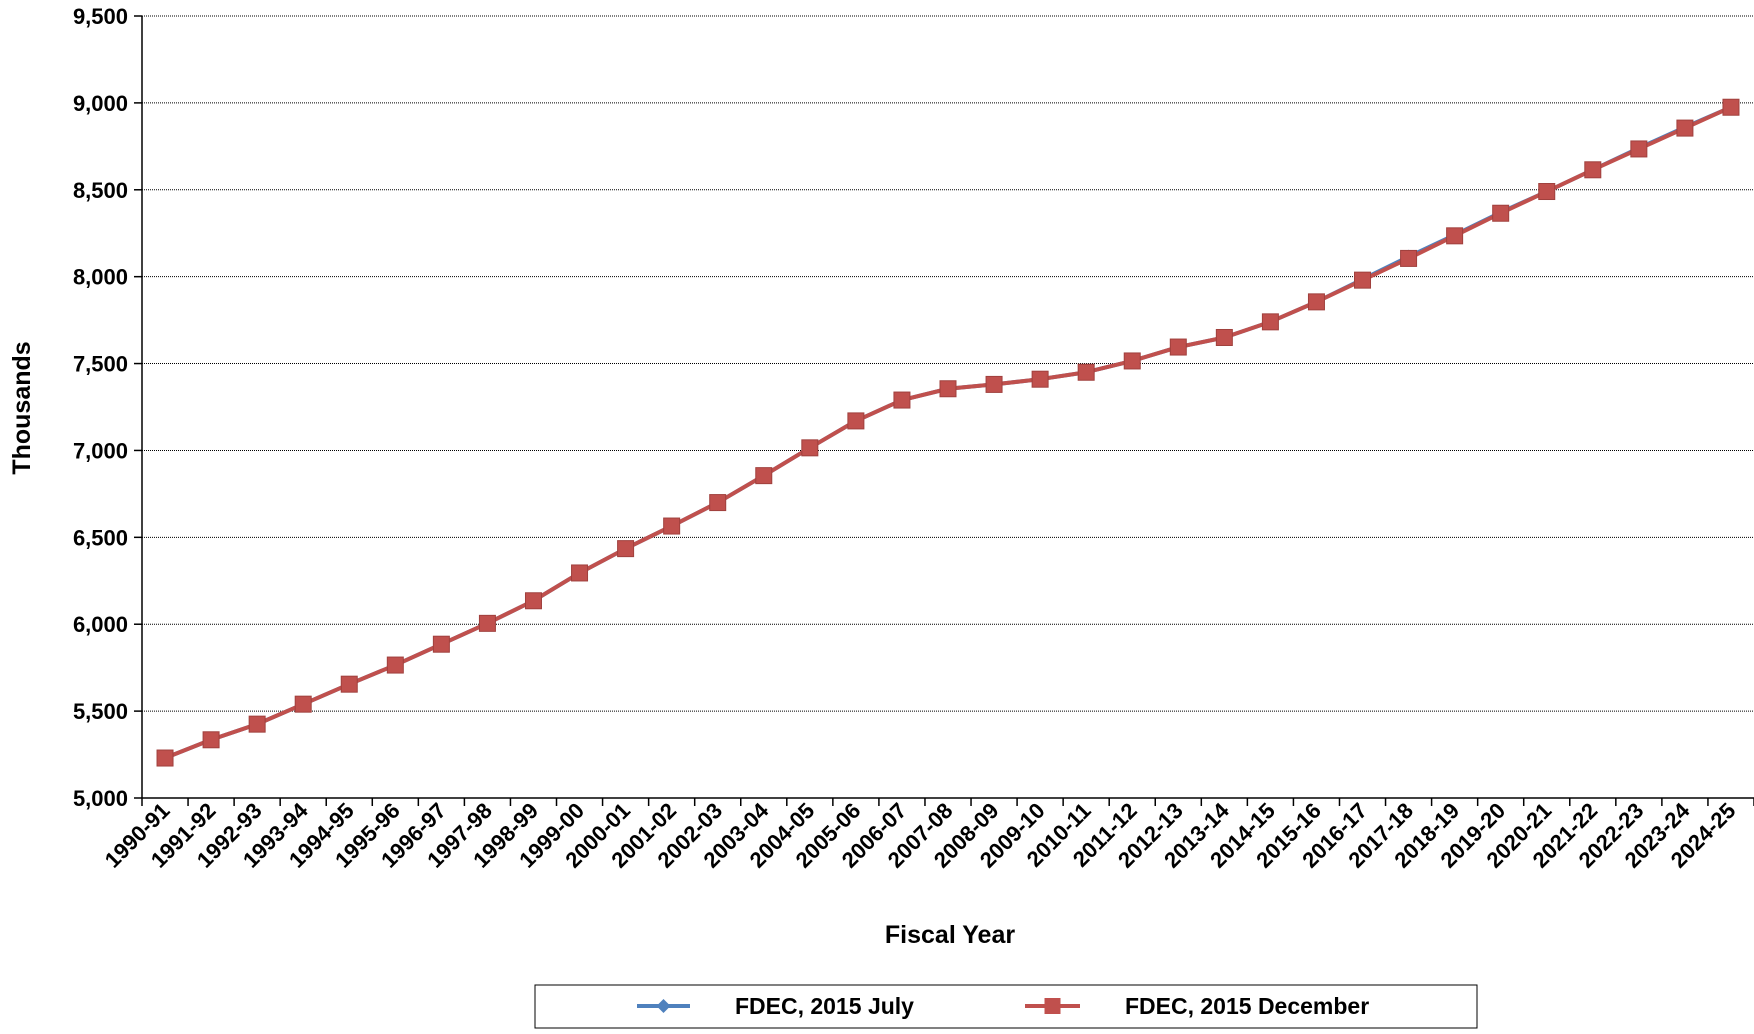 This screenshot has width=1754, height=1034. Describe the element at coordinates (22, 407) in the screenshot. I see `y-axis-title: Thousands` at that location.